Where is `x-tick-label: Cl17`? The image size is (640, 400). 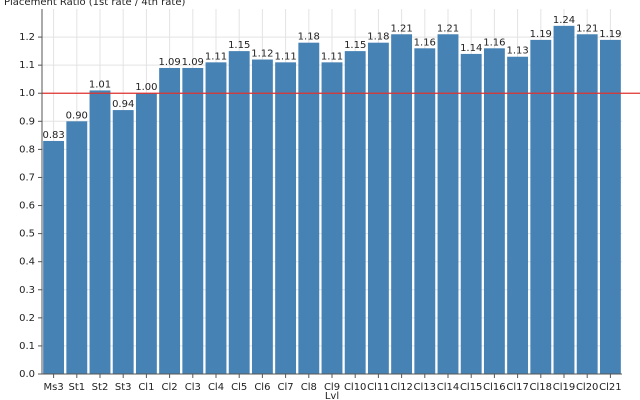 x-tick-label: Cl17 is located at coordinates (517, 387).